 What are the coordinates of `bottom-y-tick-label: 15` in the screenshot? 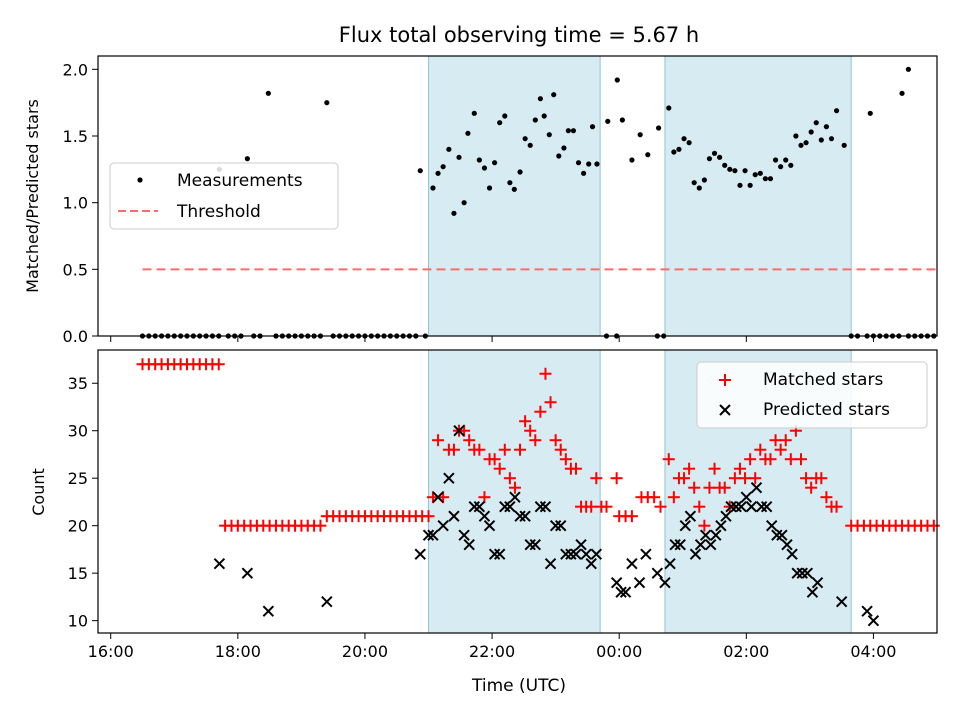 It's located at (78, 573).